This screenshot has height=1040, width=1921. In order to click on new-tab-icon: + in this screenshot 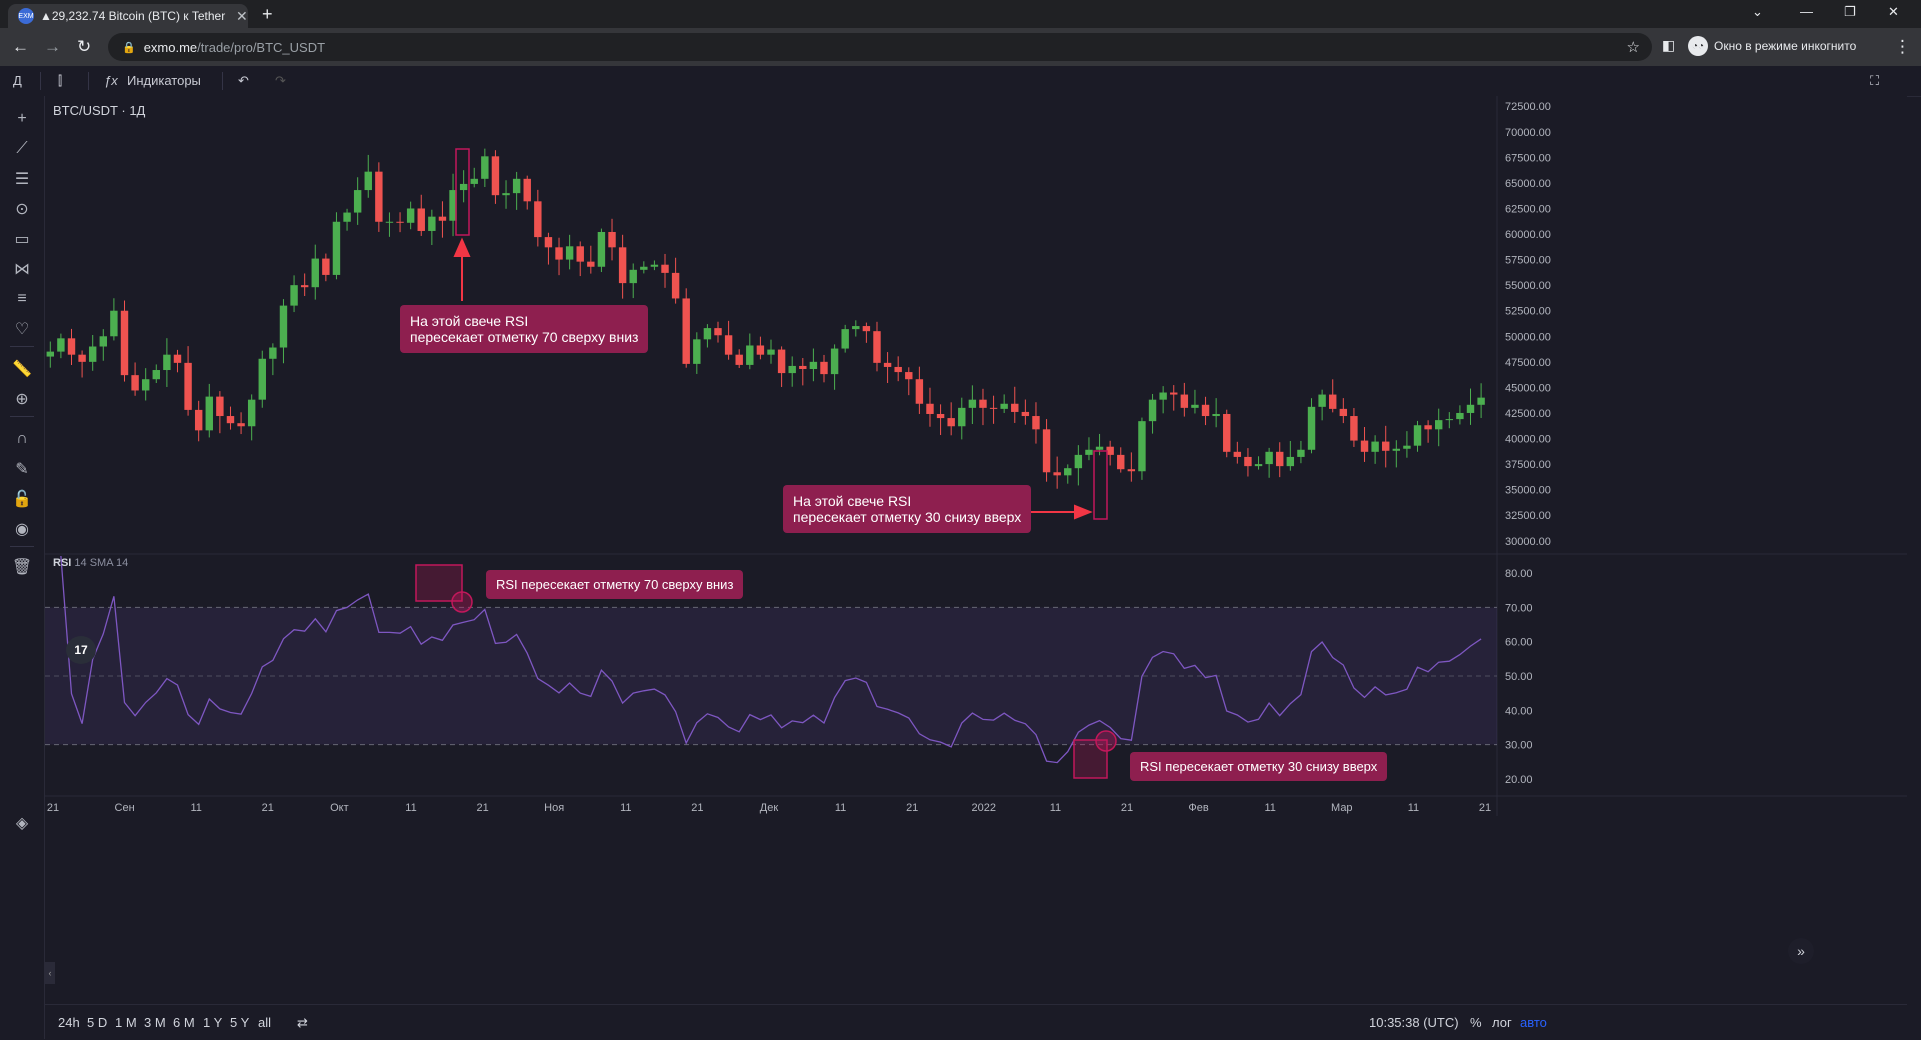, I will do `click(267, 14)`.